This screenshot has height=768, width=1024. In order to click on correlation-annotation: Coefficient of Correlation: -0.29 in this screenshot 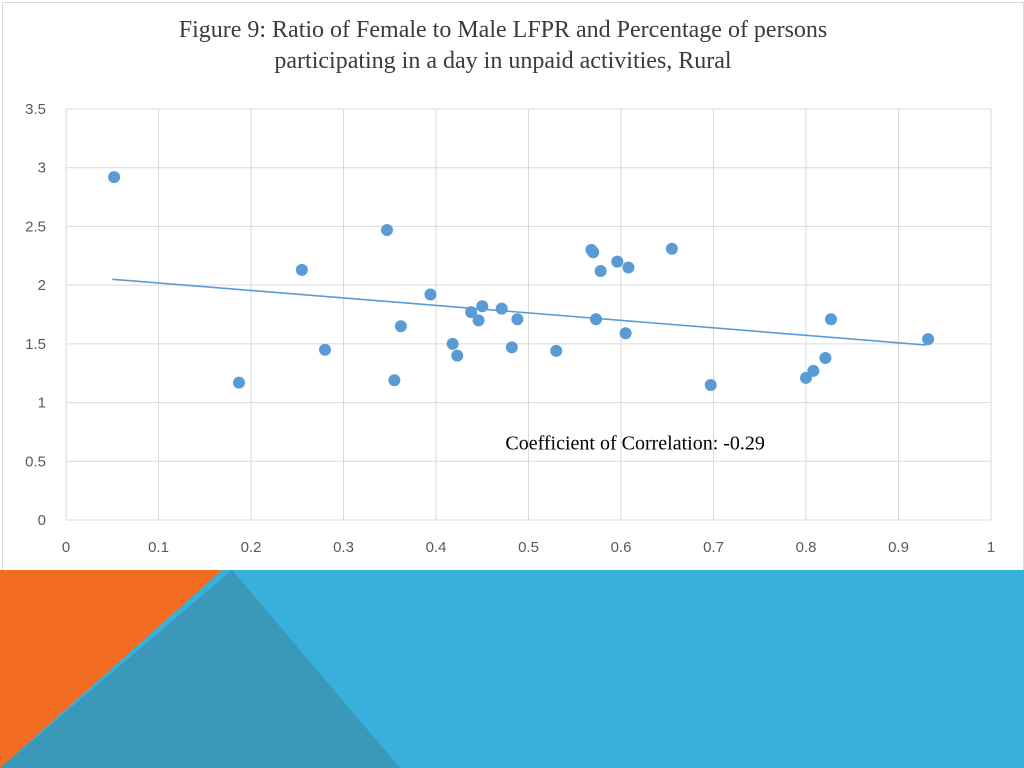, I will do `click(635, 444)`.